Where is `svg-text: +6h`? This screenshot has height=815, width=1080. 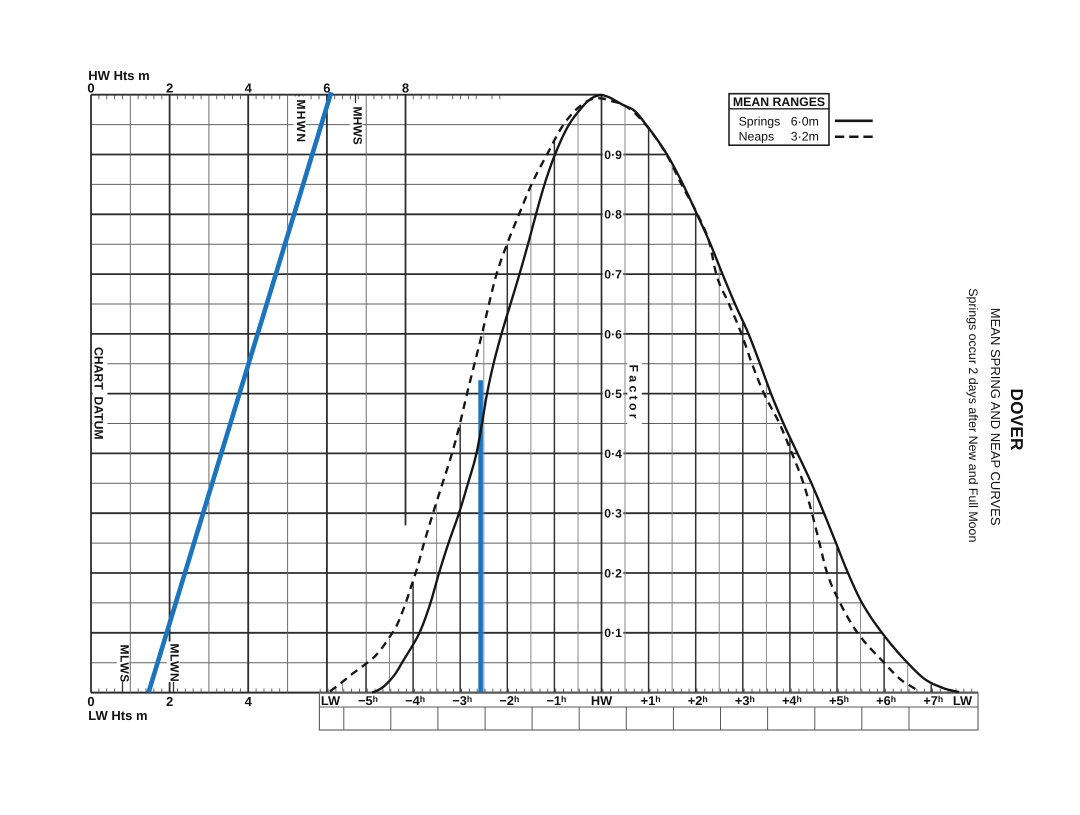
svg-text: +6h is located at coordinates (886, 700).